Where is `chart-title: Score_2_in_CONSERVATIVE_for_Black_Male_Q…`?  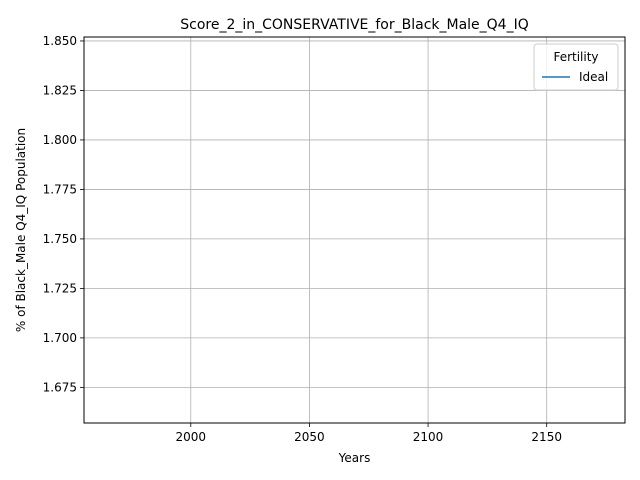
chart-title: Score_2_in_CONSERVATIVE_for_Black_Male_Q… is located at coordinates (354, 25).